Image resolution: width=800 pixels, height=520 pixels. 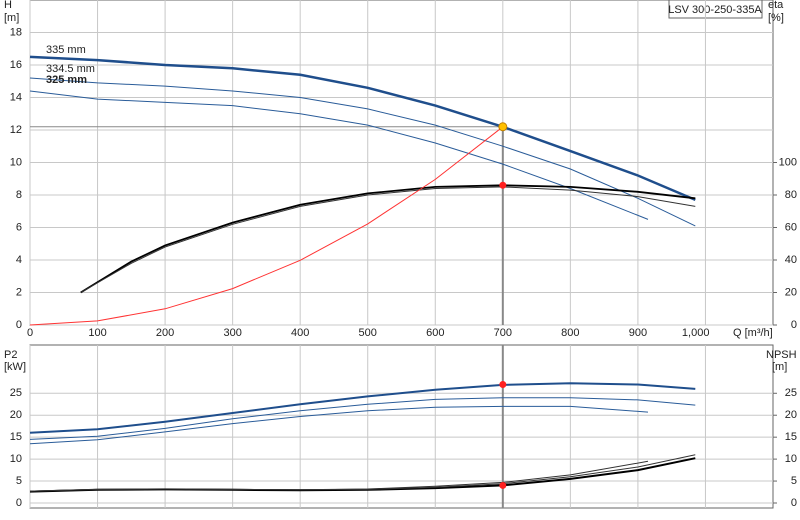 I want to click on curve-label: 334.5 mm, so click(x=70, y=69).